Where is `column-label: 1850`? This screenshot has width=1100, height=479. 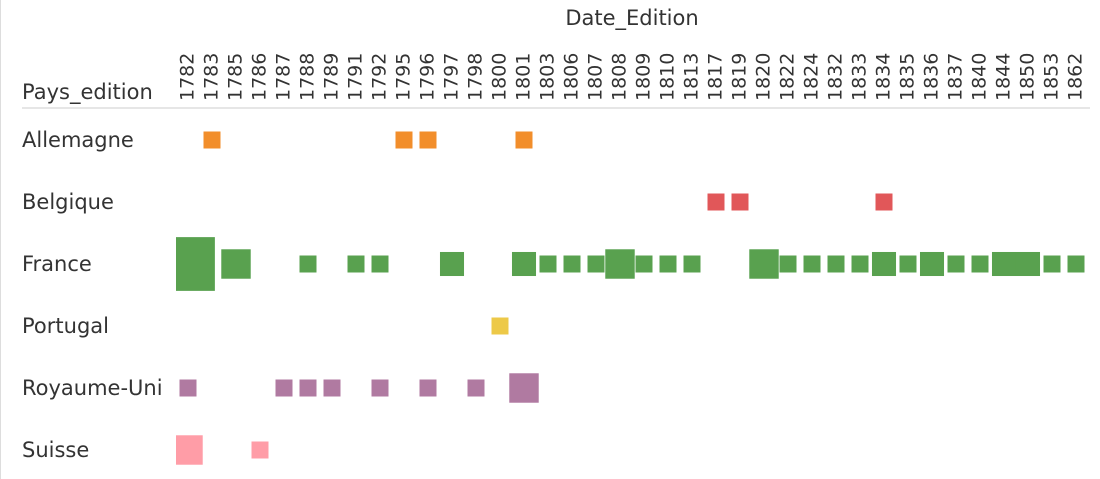
column-label: 1850 is located at coordinates (1028, 77).